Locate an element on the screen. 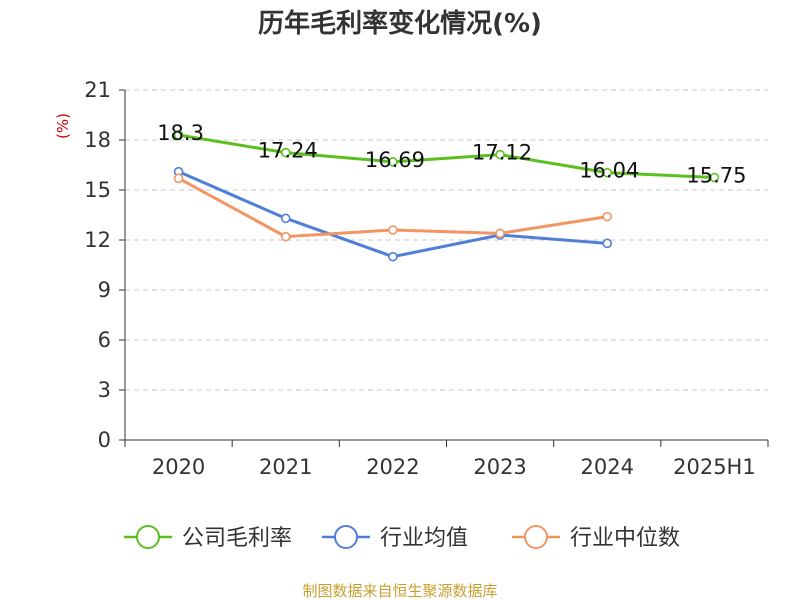 Image resolution: width=800 pixels, height=600 pixels. x-tick-label-2023: 2023 is located at coordinates (499, 467).